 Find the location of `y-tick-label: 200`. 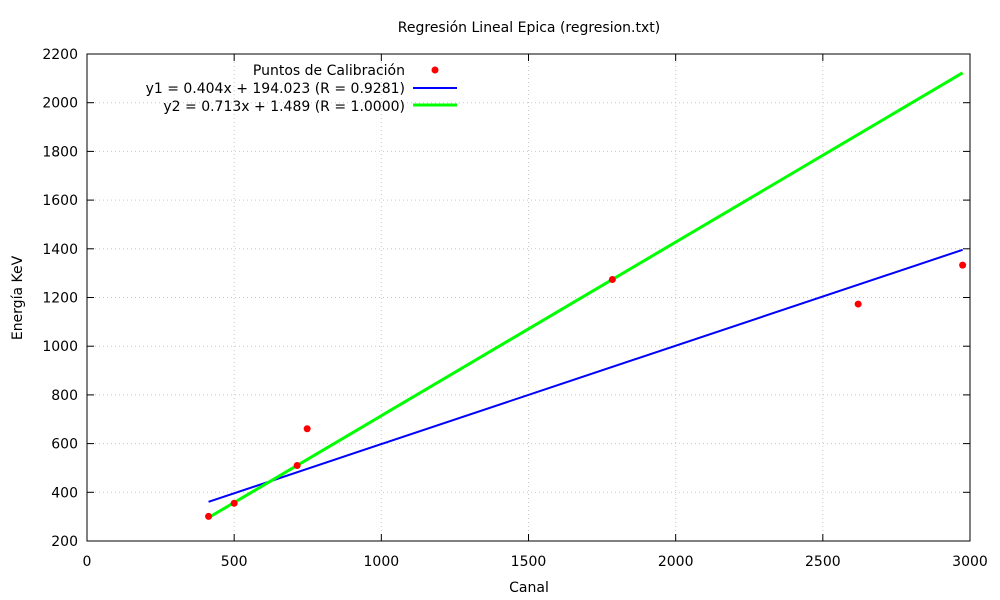

y-tick-label: 200 is located at coordinates (64, 542).